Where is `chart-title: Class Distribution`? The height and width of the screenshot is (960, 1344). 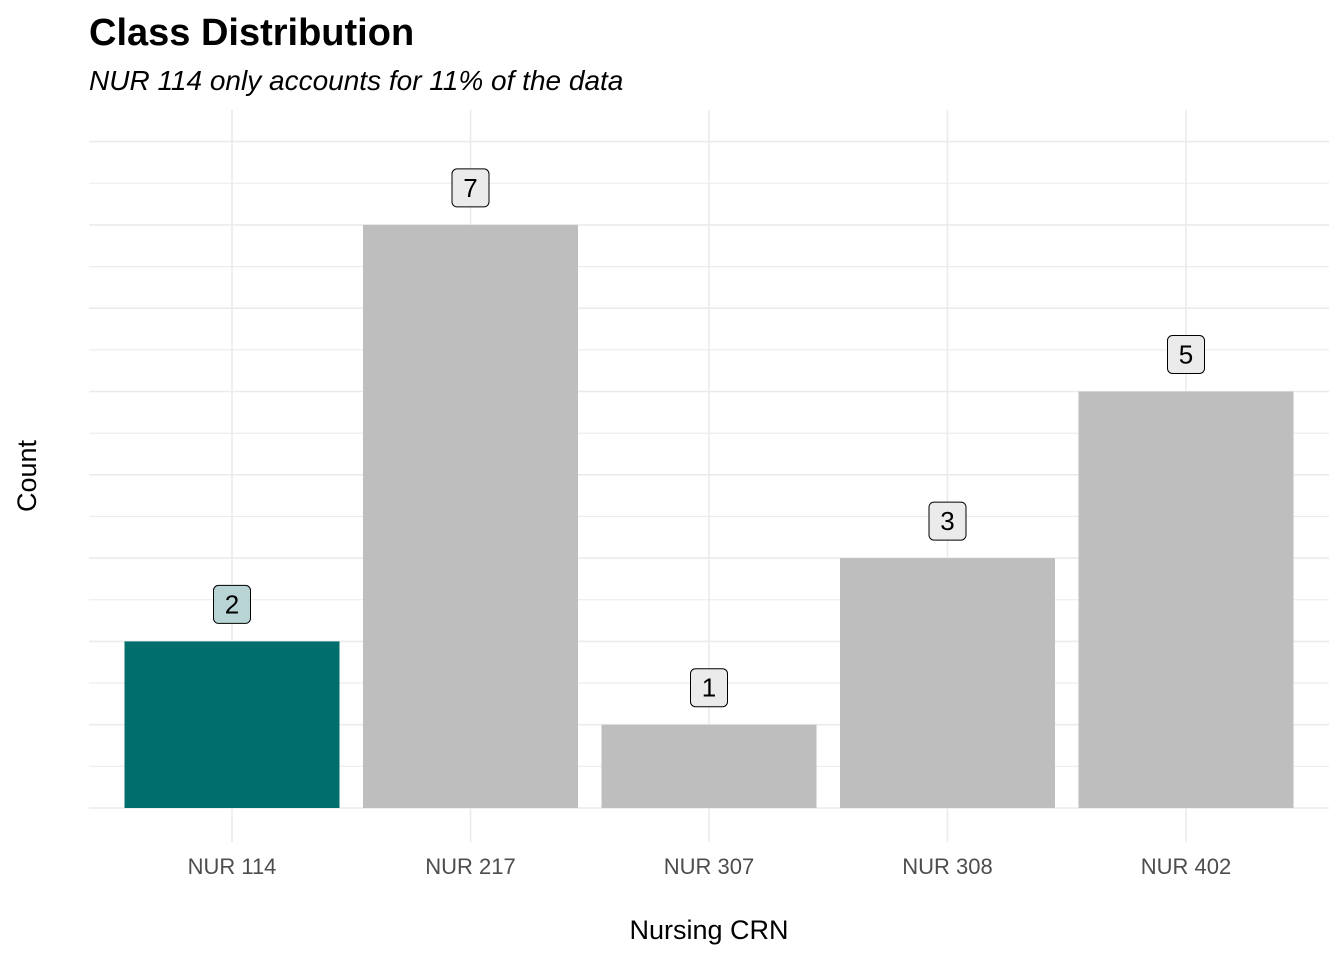
chart-title: Class Distribution is located at coordinates (251, 33).